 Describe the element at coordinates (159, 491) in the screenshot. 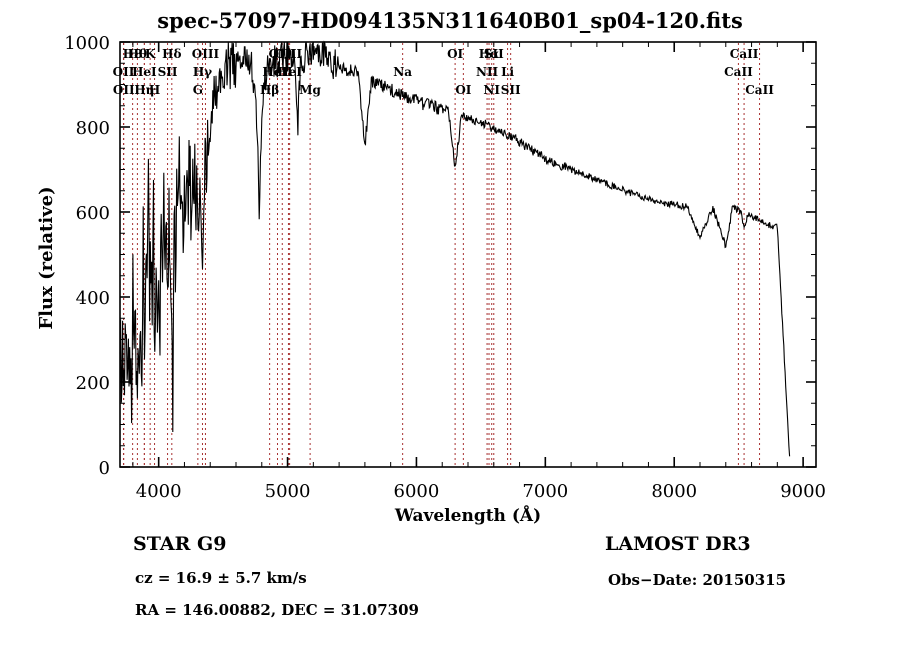

I see `svg-text: 4000` at that location.